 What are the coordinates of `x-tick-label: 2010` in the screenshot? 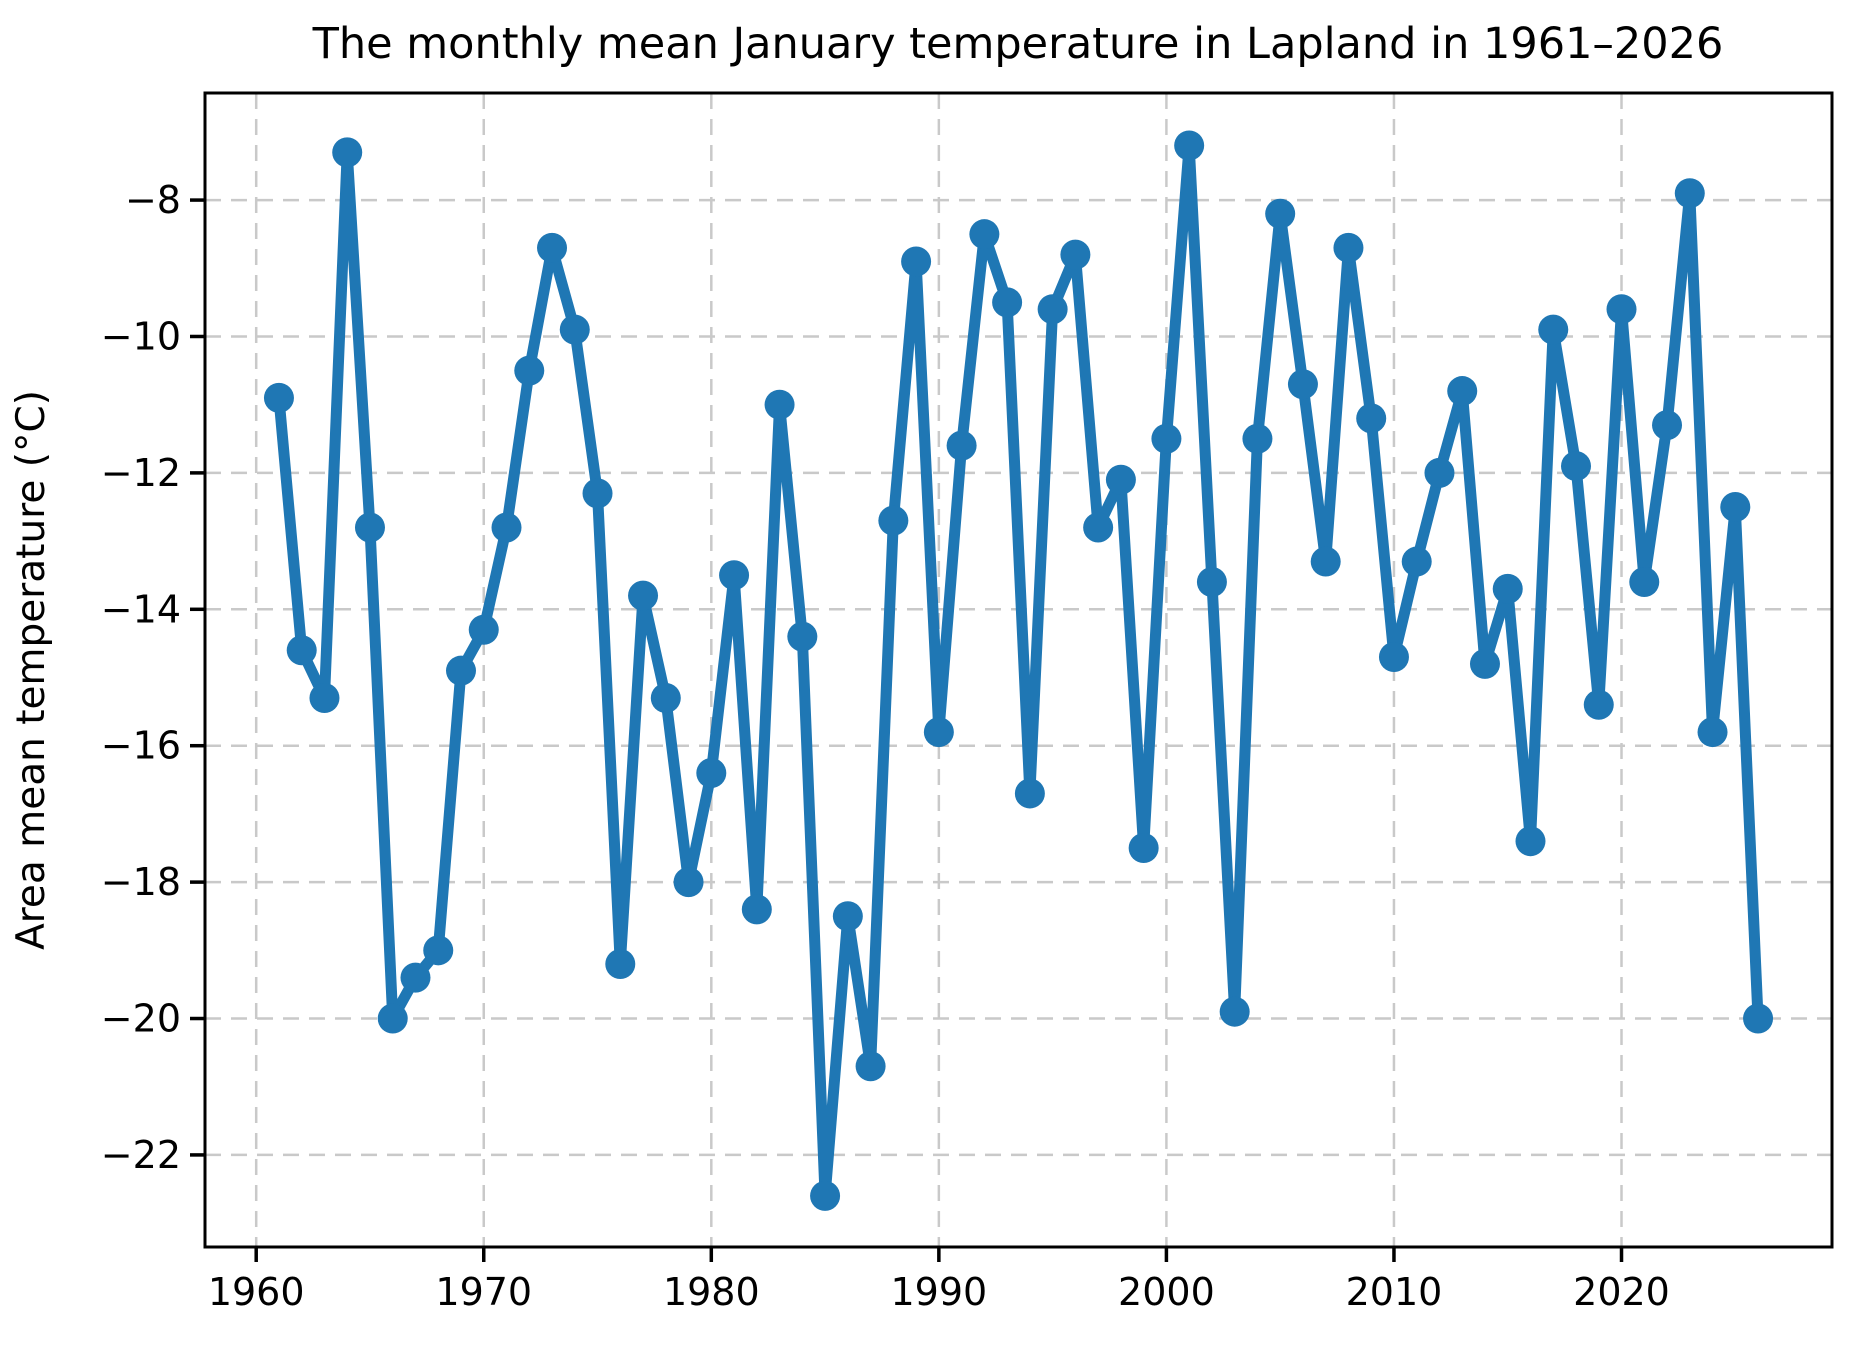 It's located at (1394, 1292).